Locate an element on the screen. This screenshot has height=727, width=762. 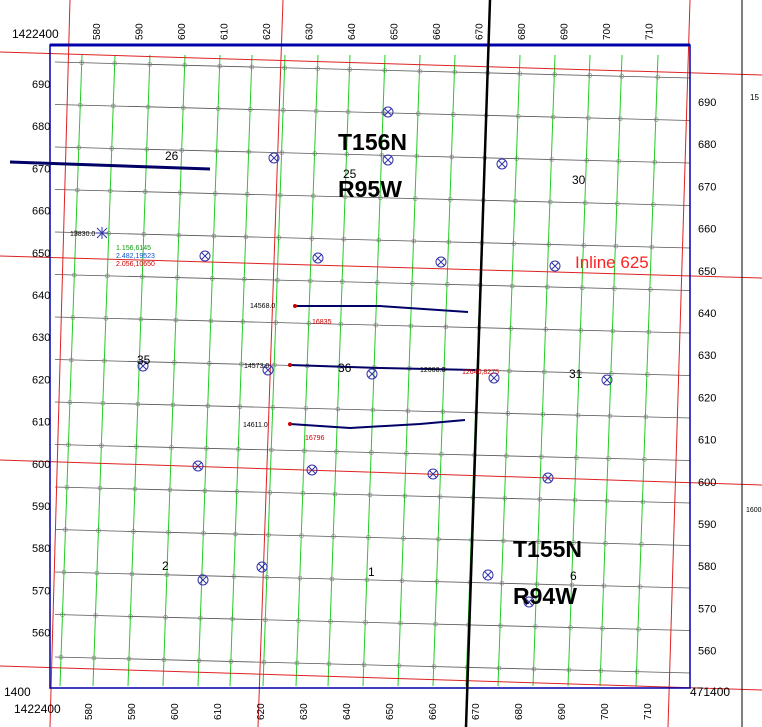
bottom-tick-label: 580 is located at coordinates (89, 711).